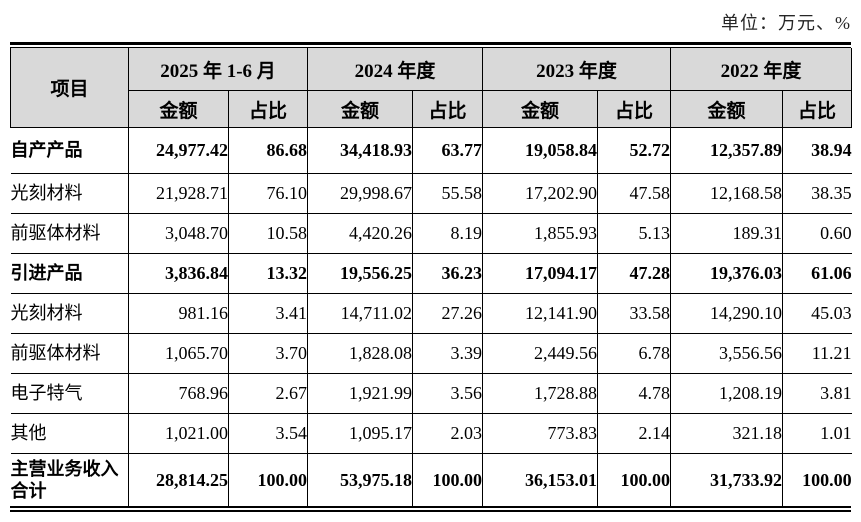  Describe the element at coordinates (69, 479) in the screenshot. I see `row-label: 主营业务收入合计` at that location.